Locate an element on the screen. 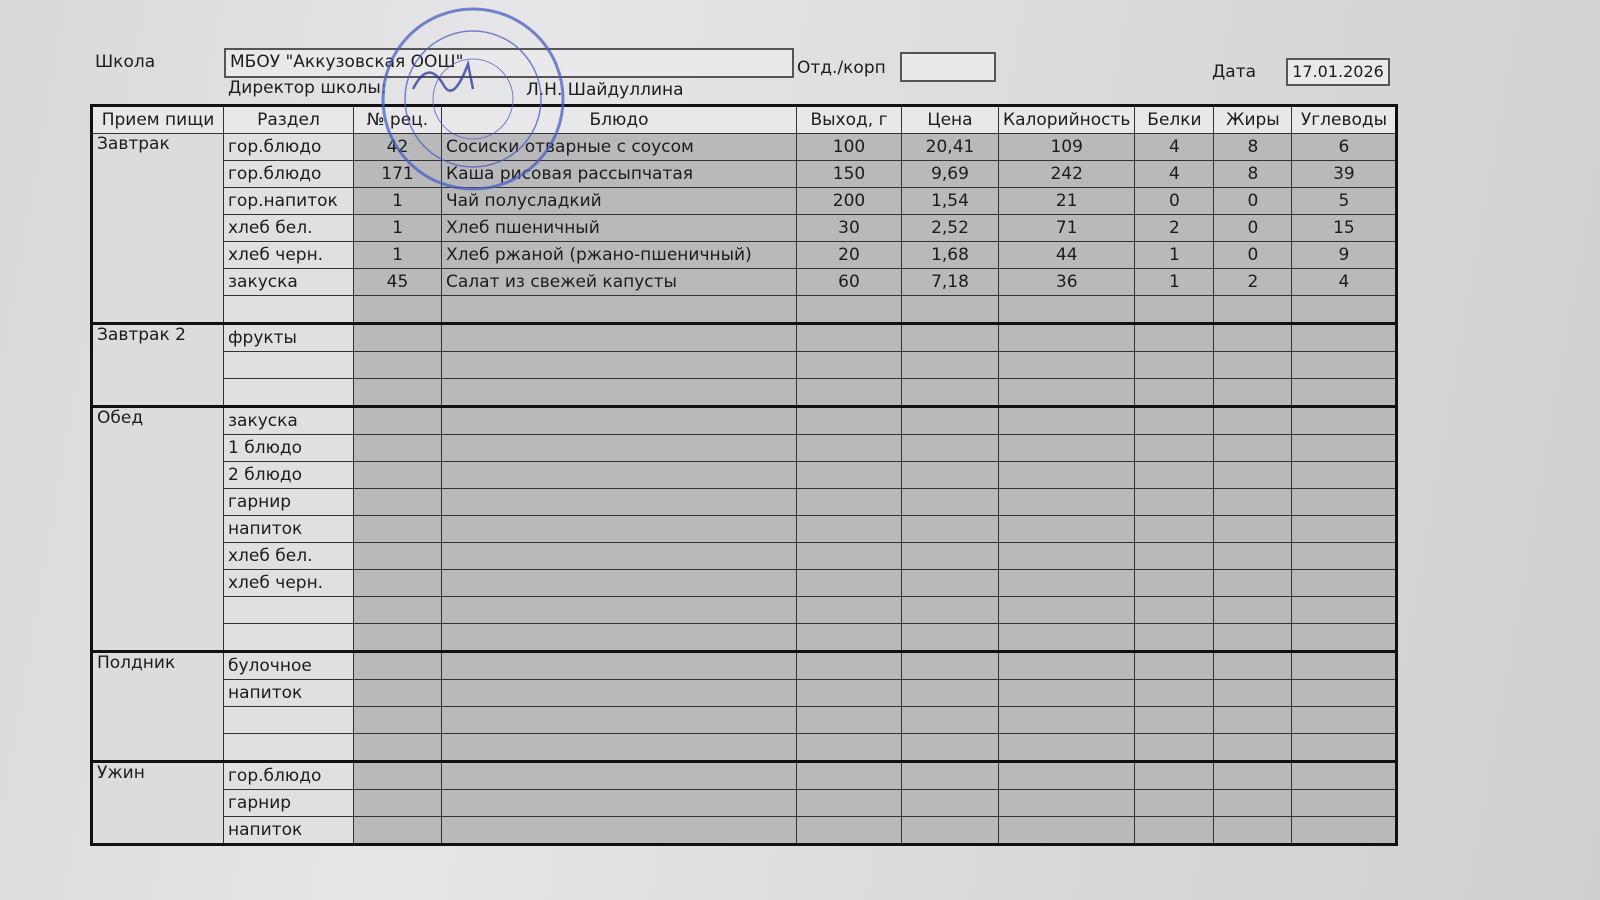  calories-cell: 36 is located at coordinates (1066, 282).